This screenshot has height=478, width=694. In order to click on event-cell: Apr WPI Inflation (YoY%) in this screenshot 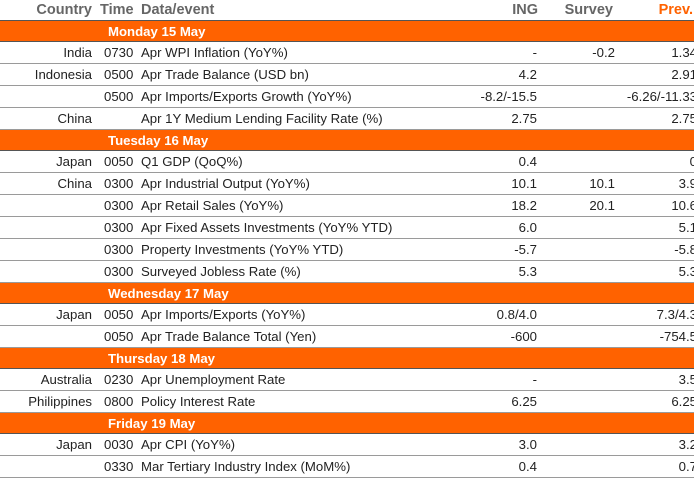, I will do `click(296, 52)`.